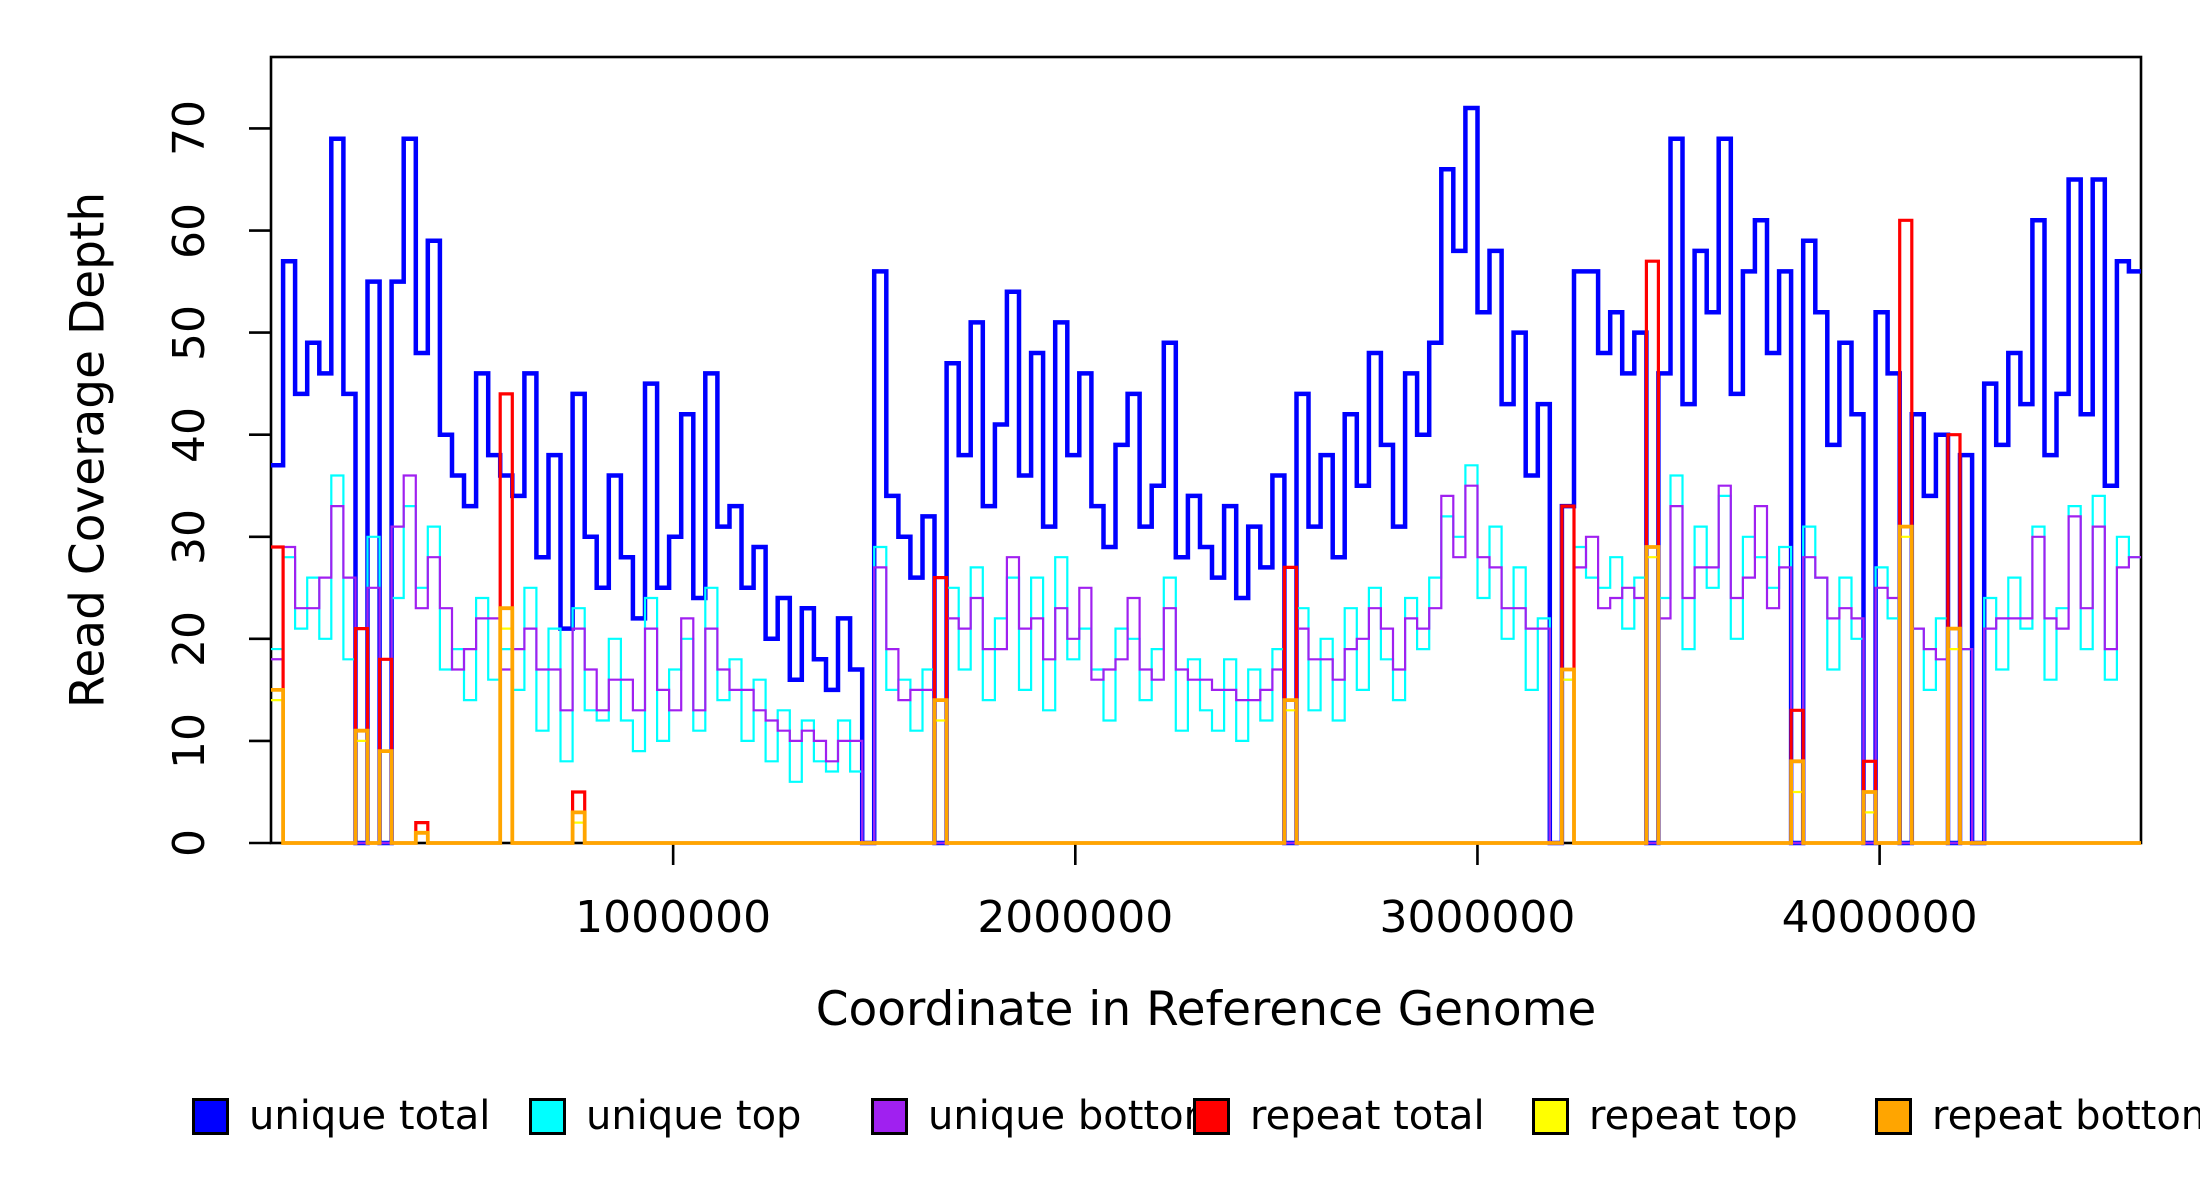 The image size is (2200, 1200). I want to click on legend-item-unique-total: unique total, so click(341, 1116).